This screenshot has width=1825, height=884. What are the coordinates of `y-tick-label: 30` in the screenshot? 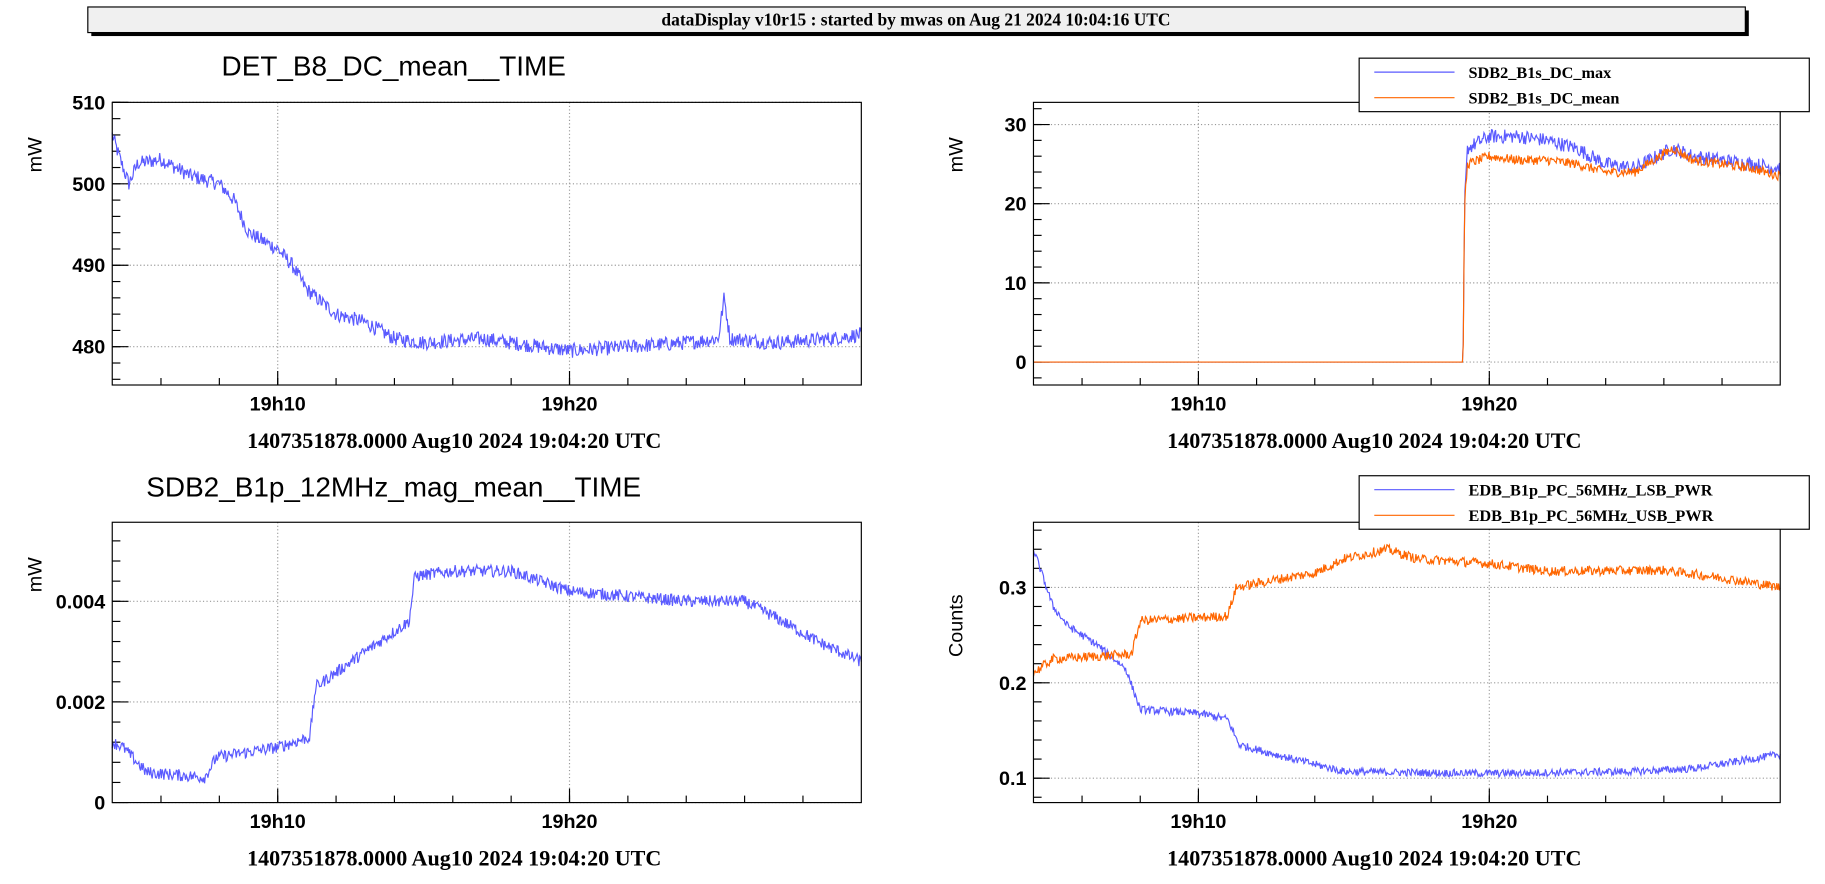 It's located at (1015, 126).